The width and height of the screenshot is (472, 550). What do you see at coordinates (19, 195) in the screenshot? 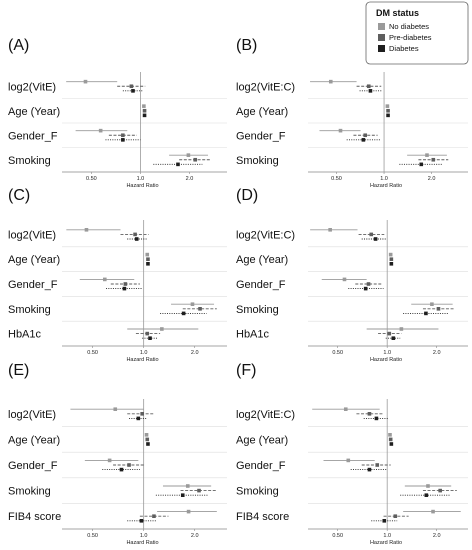
I see `panel-label: (C)` at bounding box center [19, 195].